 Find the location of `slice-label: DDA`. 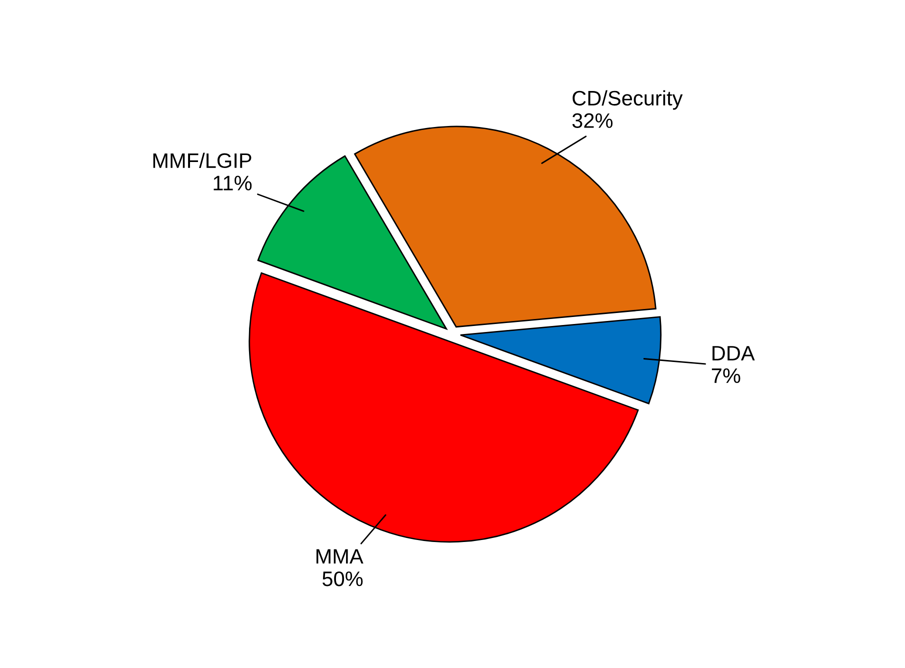

slice-label: DDA is located at coordinates (733, 353).